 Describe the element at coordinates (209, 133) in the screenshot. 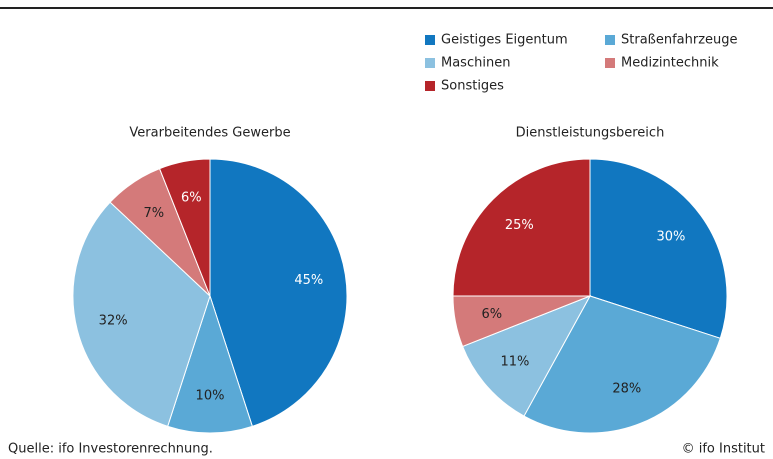

I see `chart-title: Verarbeitendes Gewerbe` at that location.